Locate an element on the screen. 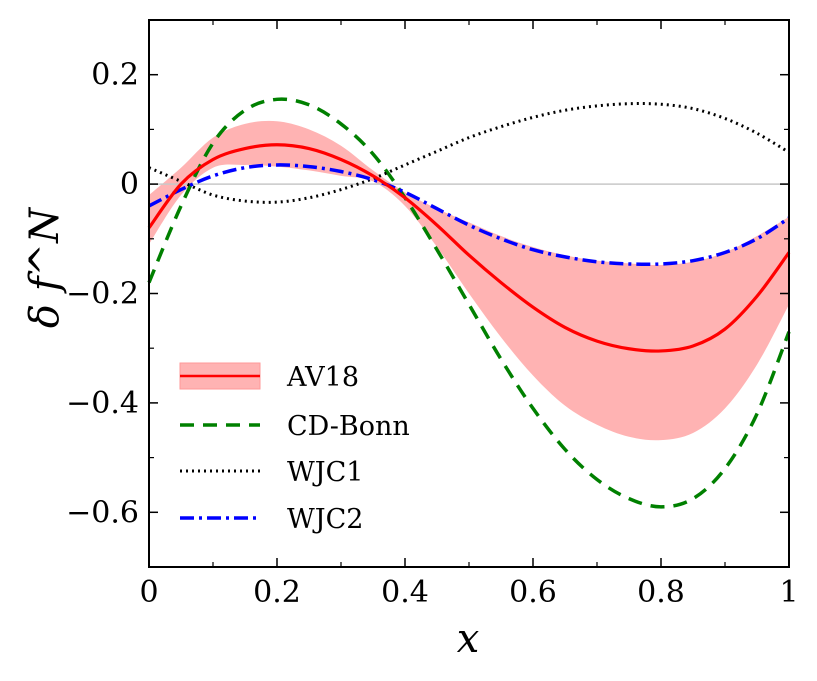 Image resolution: width=817 pixels, height=681 pixels. x-tick-label: 0 is located at coordinates (148, 592).